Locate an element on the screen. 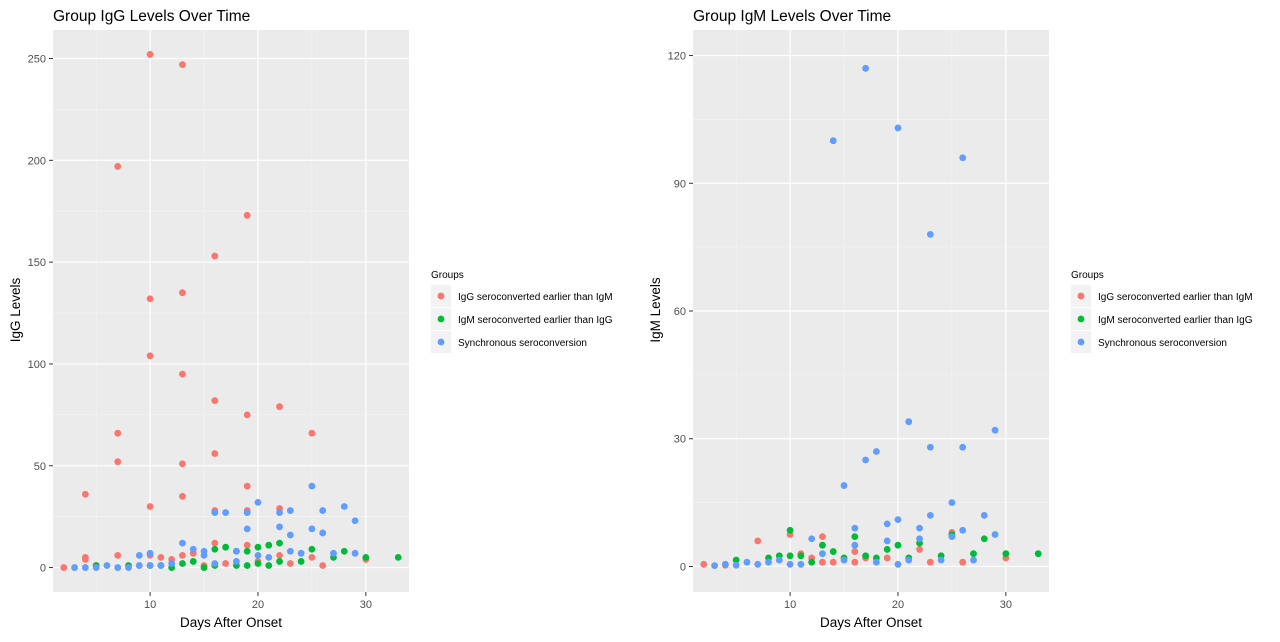  legend-item-synchronous-seroconversion: Synchronous seroconversion is located at coordinates (1149, 342).